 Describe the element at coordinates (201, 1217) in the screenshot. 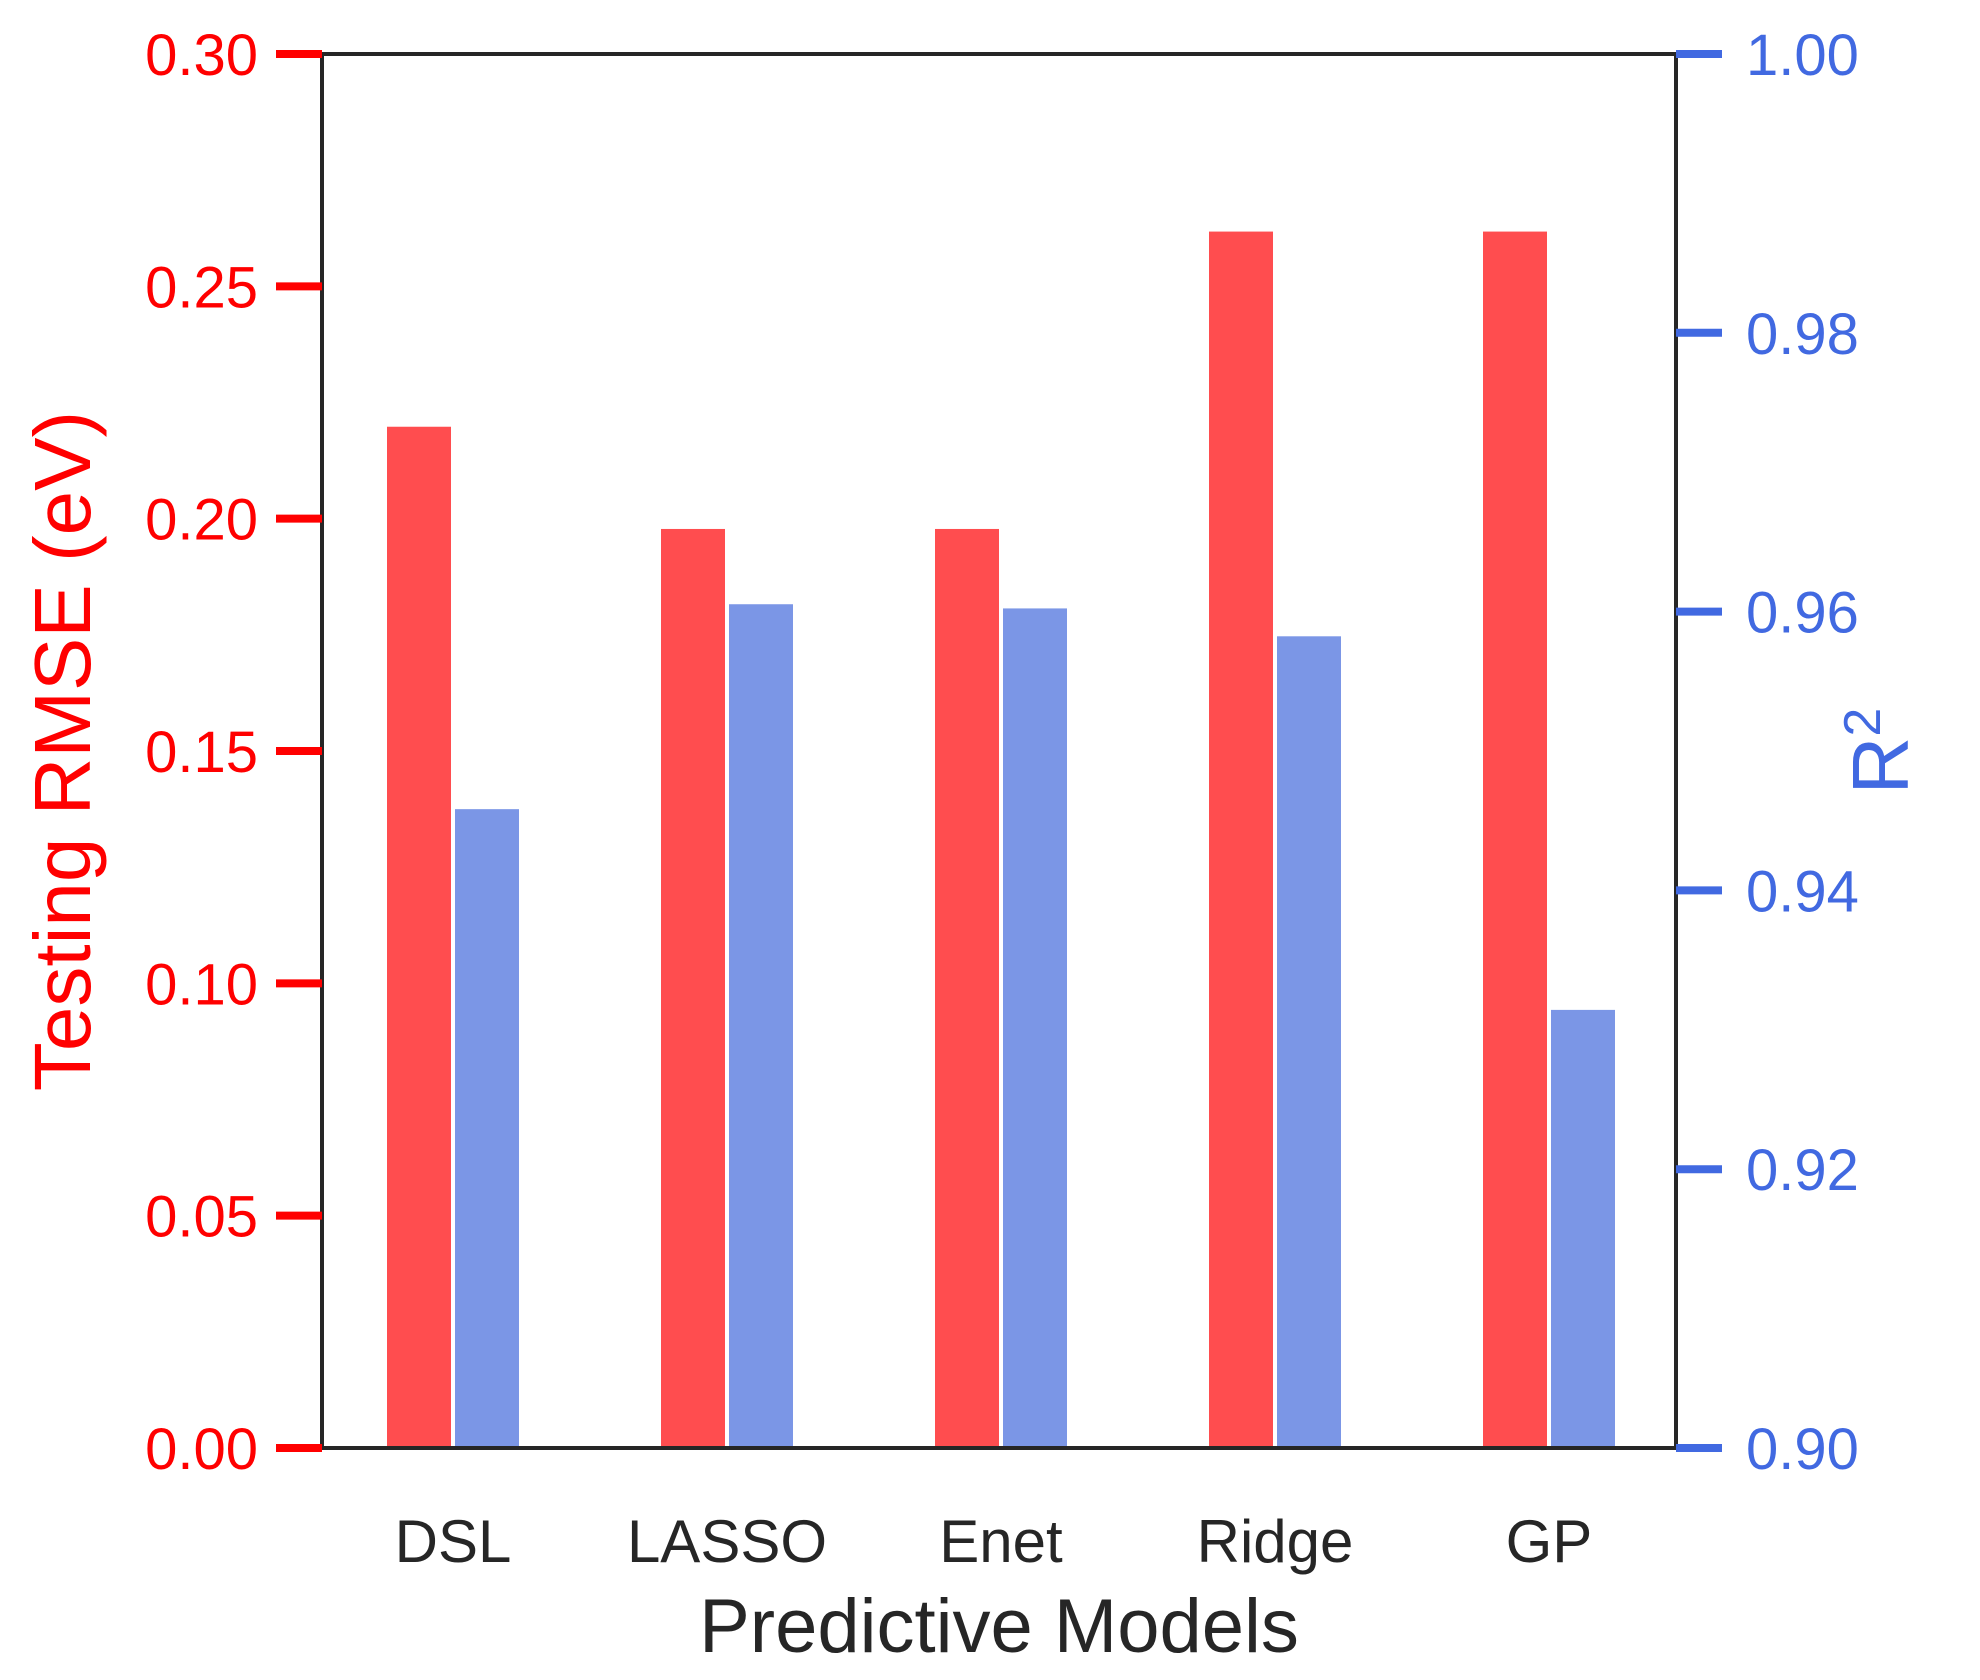

I see `left-y-tick-label: 0.05` at that location.